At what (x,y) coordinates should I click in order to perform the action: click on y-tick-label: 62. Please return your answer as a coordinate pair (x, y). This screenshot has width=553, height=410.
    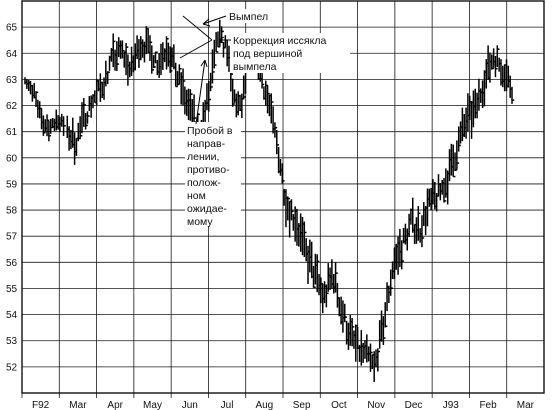
    Looking at the image, I should click on (12, 106).